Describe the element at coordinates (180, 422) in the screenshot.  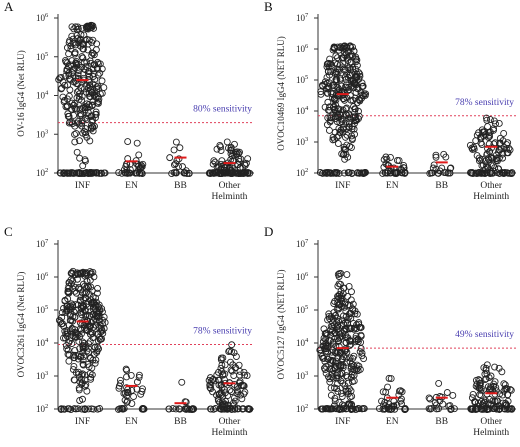
I see `category-label: BB` at that location.